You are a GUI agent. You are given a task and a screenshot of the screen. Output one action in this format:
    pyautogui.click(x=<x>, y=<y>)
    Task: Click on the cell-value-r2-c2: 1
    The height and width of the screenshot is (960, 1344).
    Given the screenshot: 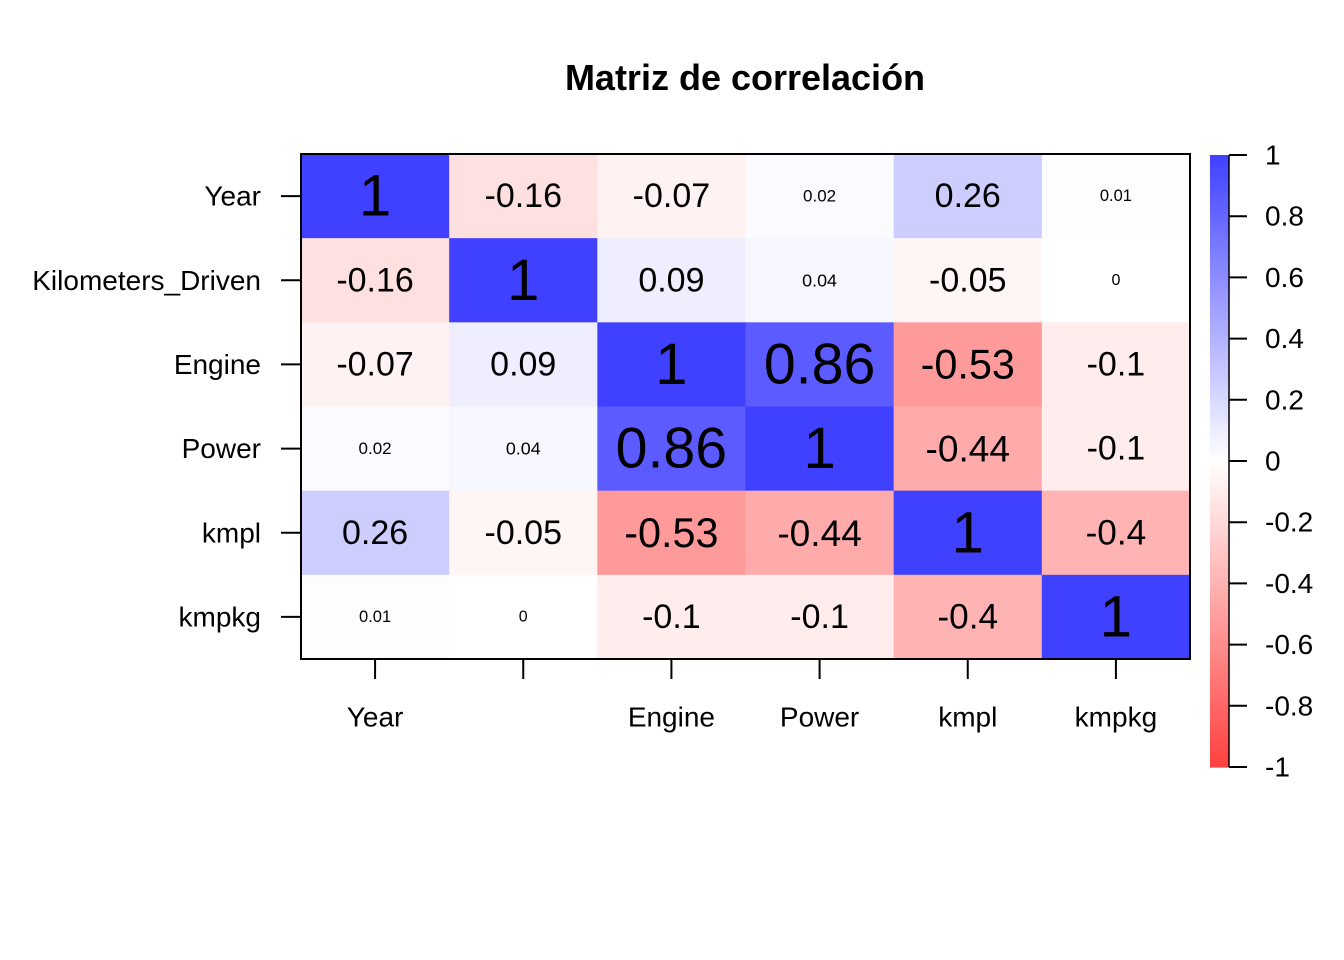 What is the action you would take?
    pyautogui.click(x=523, y=280)
    